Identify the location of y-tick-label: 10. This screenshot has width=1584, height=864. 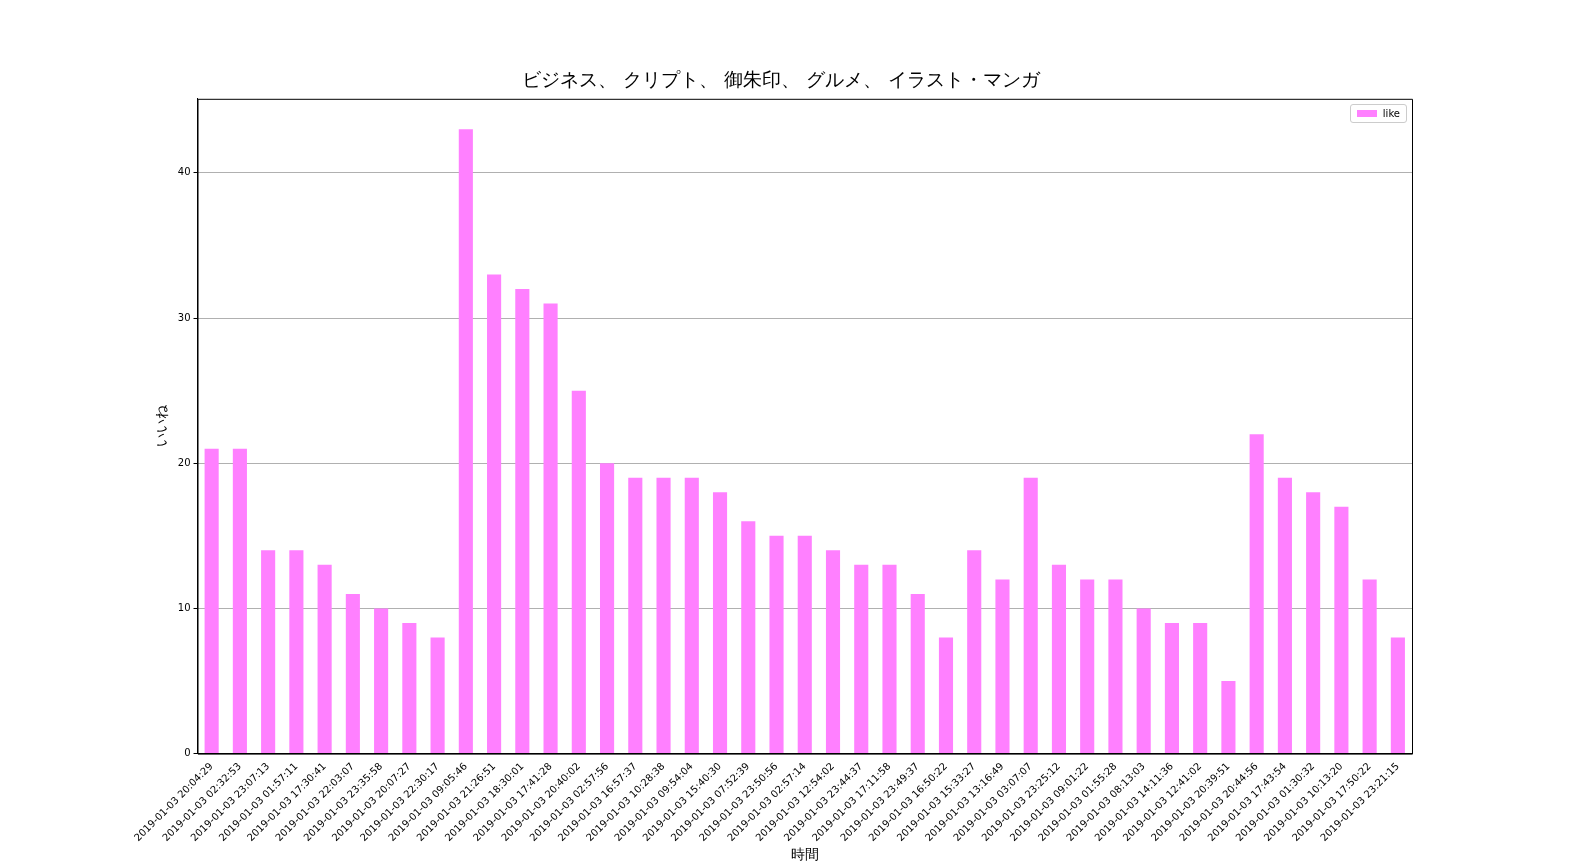
(184, 608).